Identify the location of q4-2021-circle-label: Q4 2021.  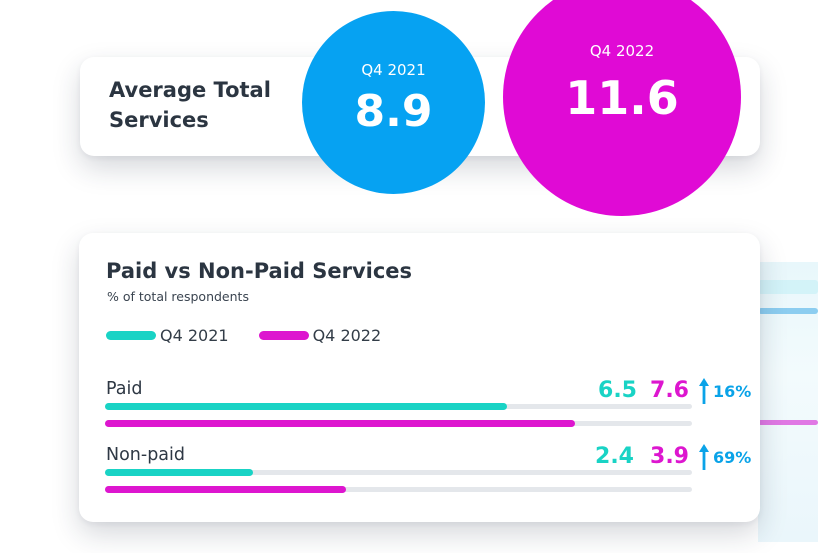
(393, 70).